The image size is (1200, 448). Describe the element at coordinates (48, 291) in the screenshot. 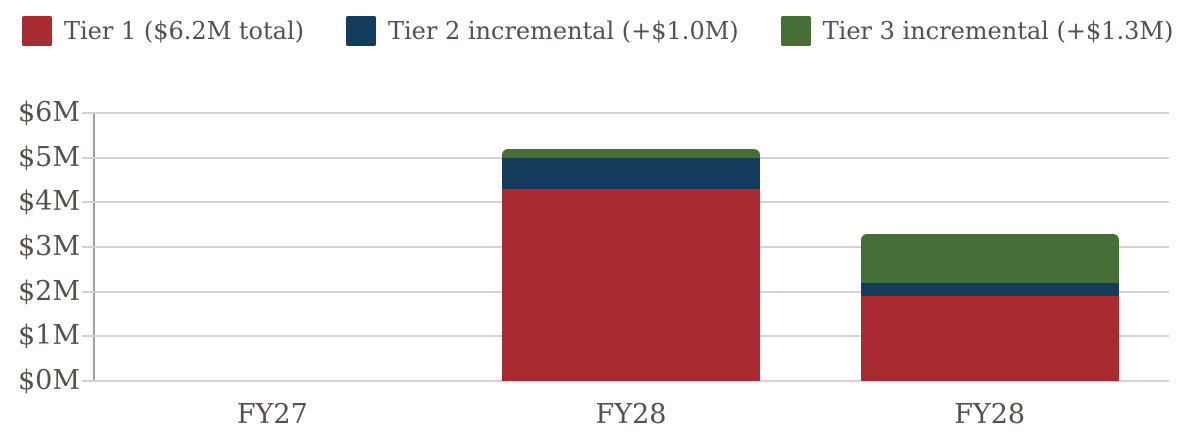

I see `y-tick-label: $2M` at that location.